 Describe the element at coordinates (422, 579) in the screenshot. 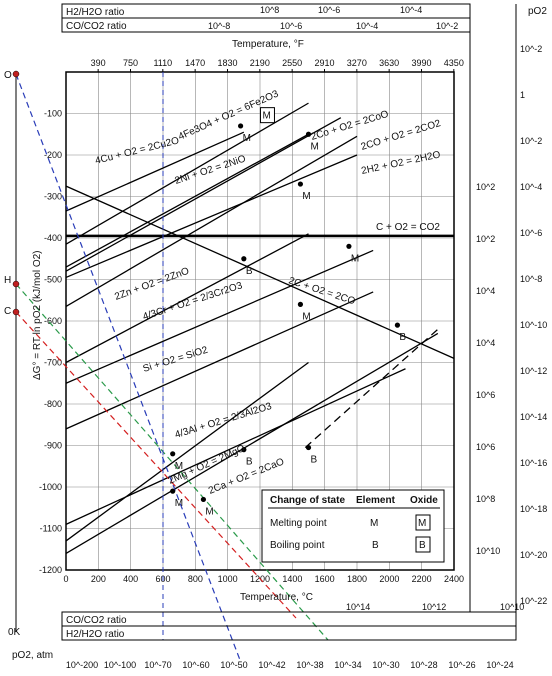

I see `x-tick-label: 2200` at that location.